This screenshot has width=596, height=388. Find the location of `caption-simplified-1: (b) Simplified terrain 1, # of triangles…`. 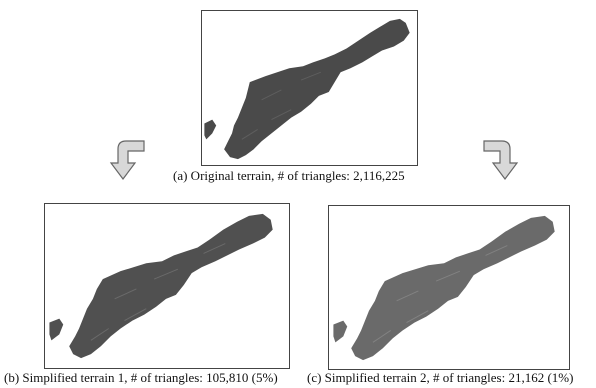

caption-simplified-1: (b) Simplified terrain 1, # of triangles… is located at coordinates (141, 377).